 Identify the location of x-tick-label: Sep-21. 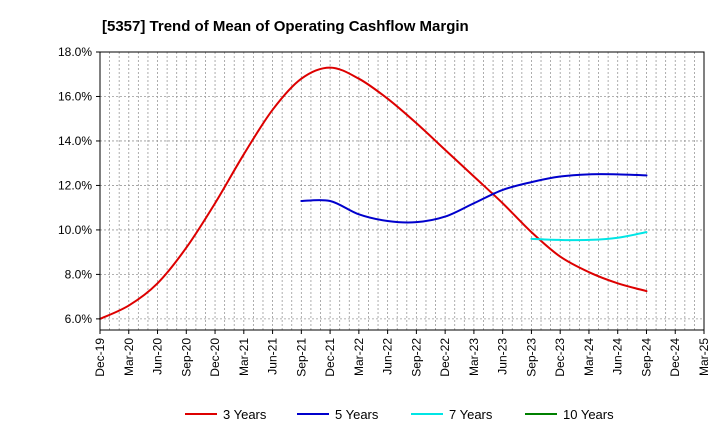
(301, 357).